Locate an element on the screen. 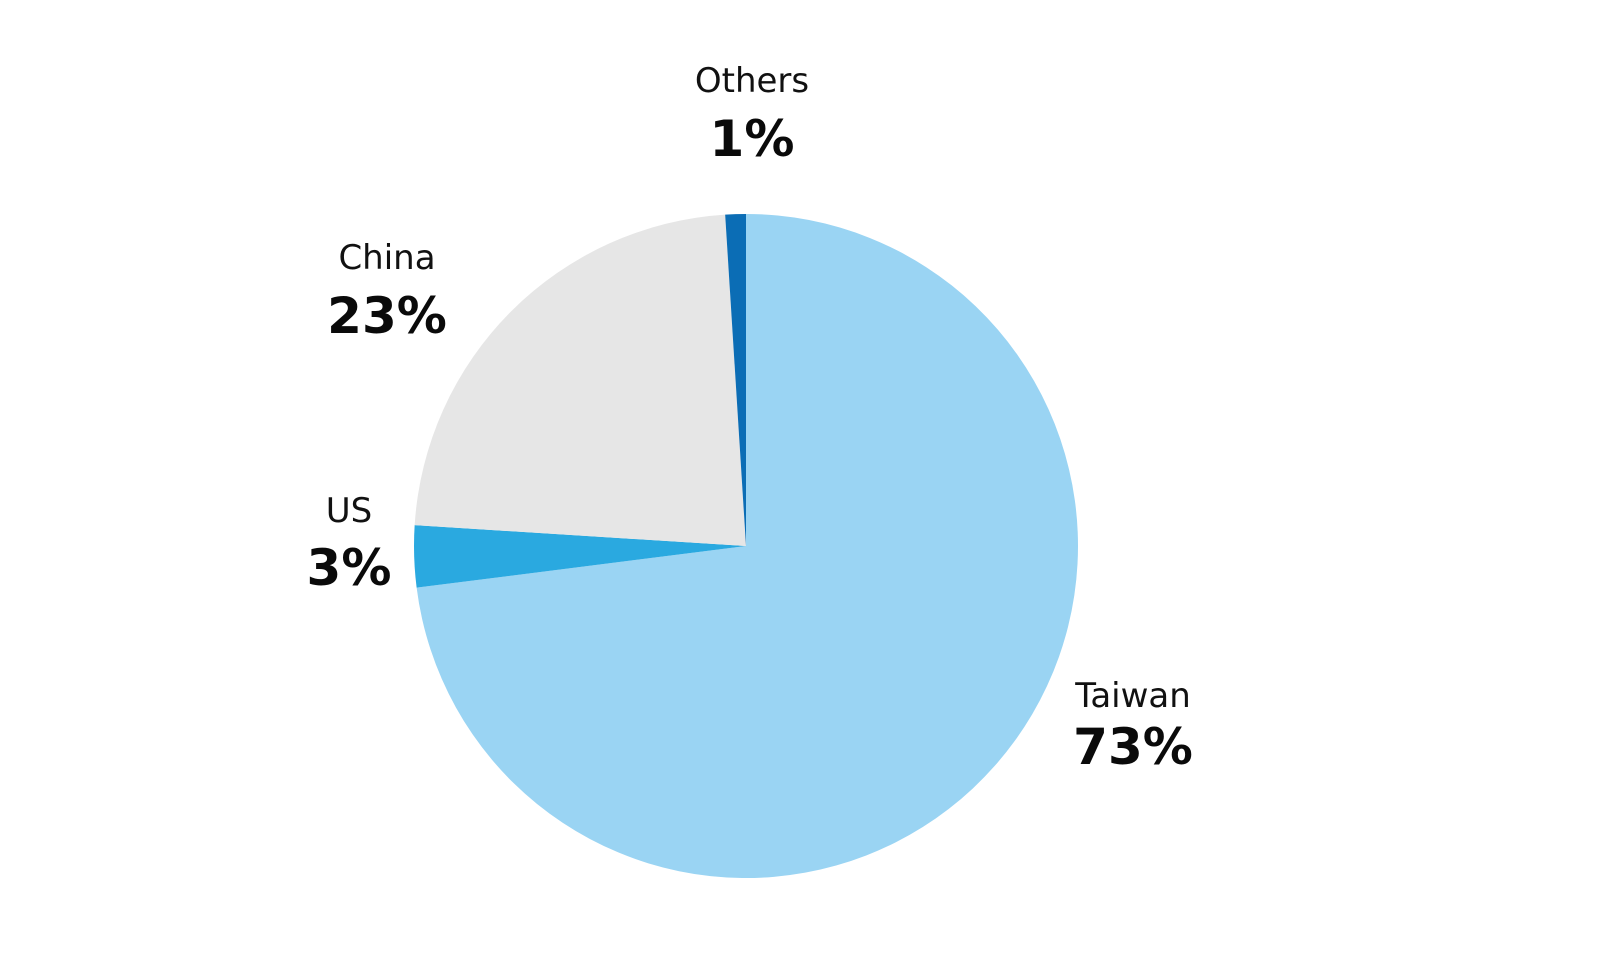 This screenshot has height=960, width=1600. slice-label-taiwan: Taiwan 73% is located at coordinates (1133, 726).